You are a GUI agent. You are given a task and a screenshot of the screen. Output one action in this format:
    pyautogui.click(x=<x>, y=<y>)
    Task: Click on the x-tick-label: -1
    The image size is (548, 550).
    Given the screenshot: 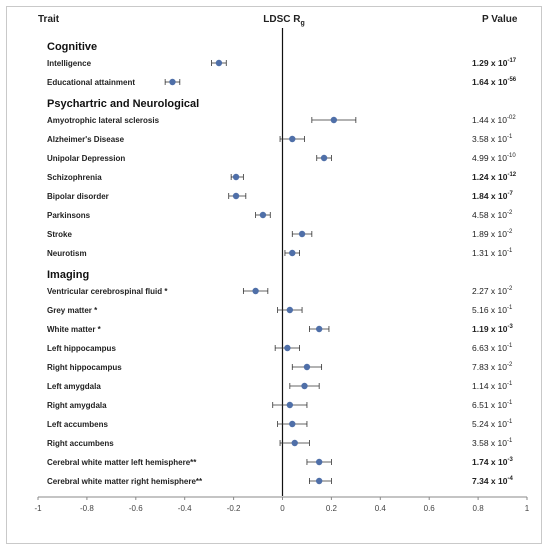 What is the action you would take?
    pyautogui.click(x=38, y=508)
    